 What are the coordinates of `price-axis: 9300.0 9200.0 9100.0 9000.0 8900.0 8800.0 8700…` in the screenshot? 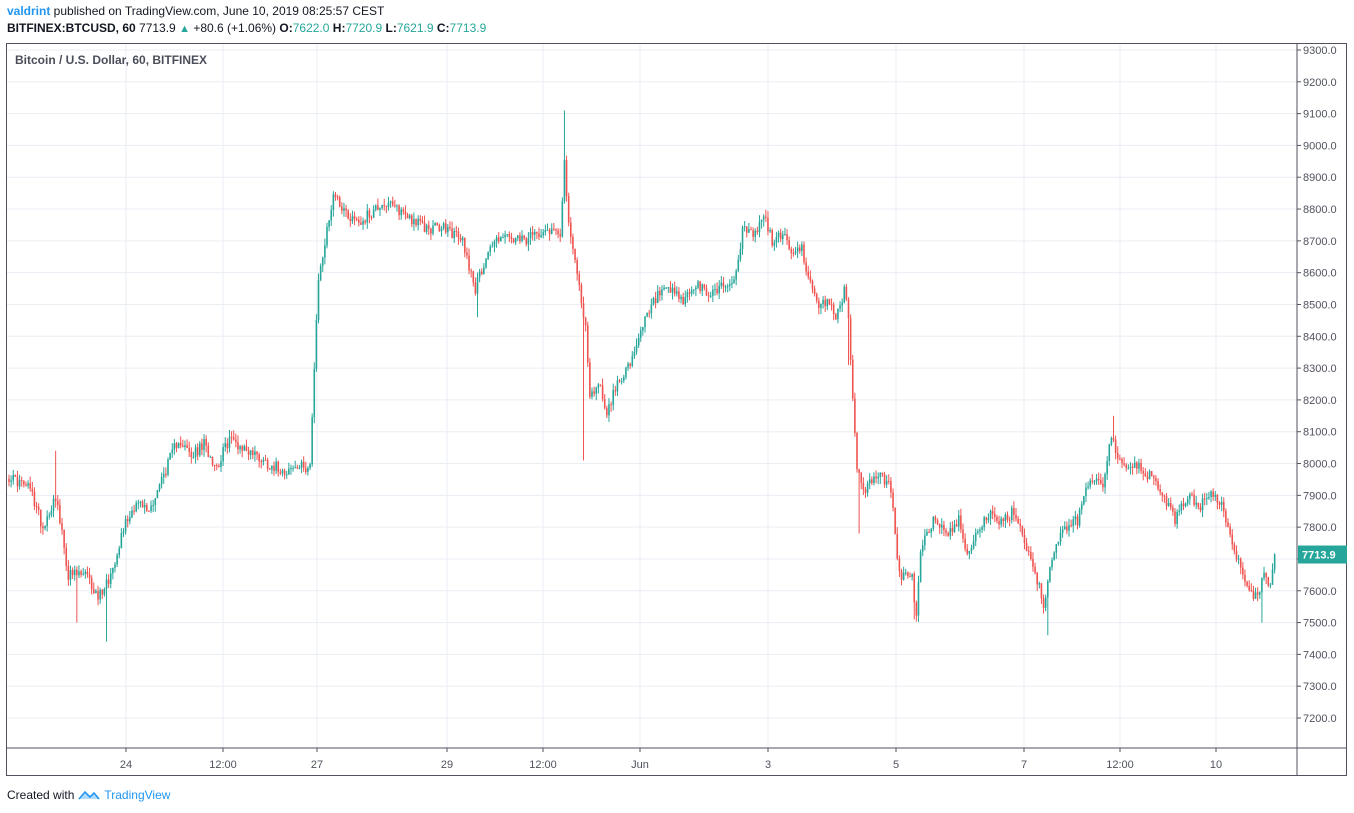 It's located at (1317, 385).